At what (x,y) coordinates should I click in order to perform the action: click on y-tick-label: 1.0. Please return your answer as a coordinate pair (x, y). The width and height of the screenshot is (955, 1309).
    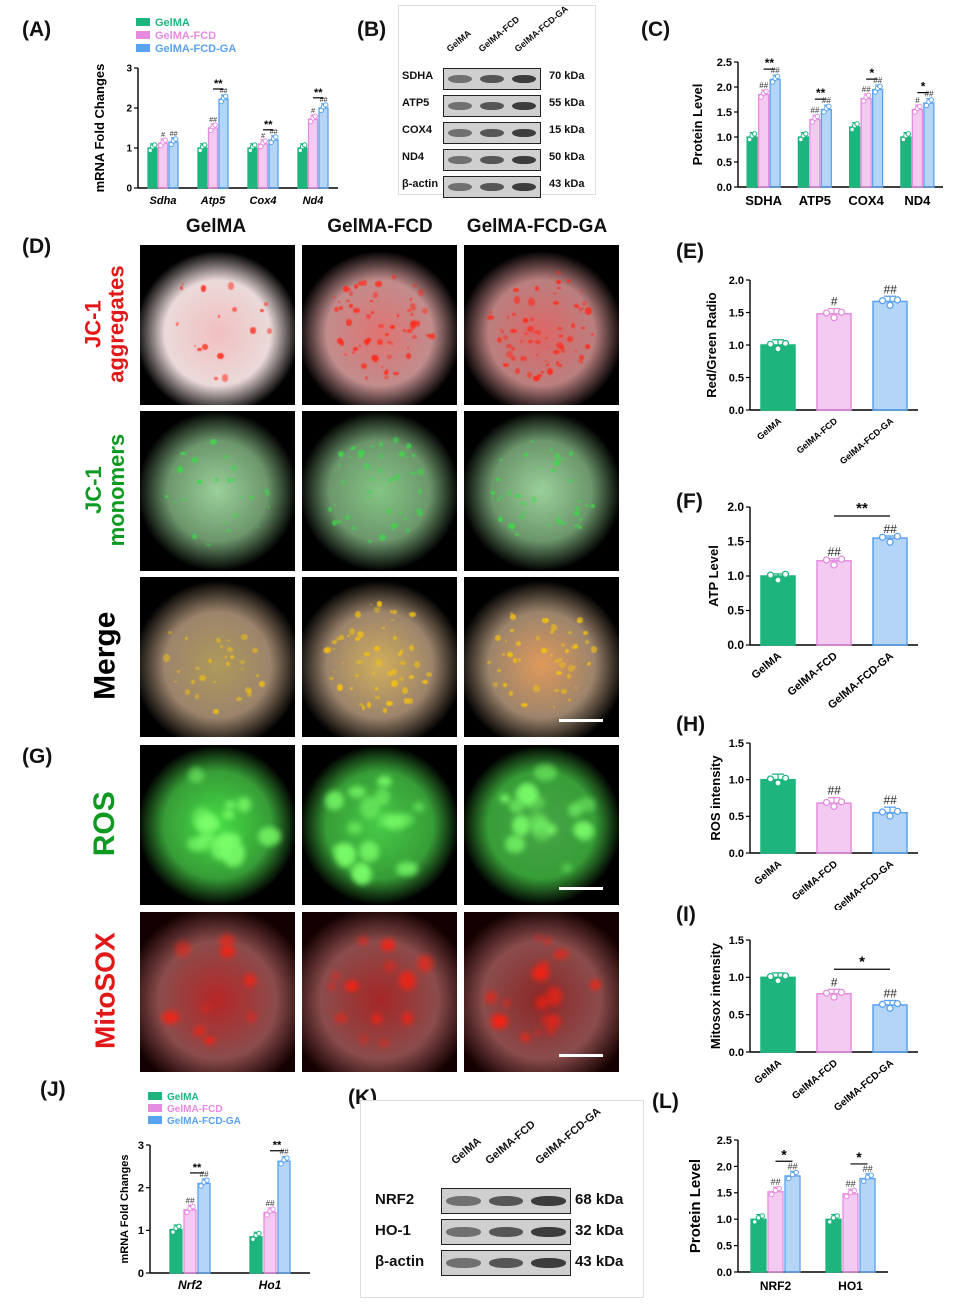
    Looking at the image, I should click on (736, 781).